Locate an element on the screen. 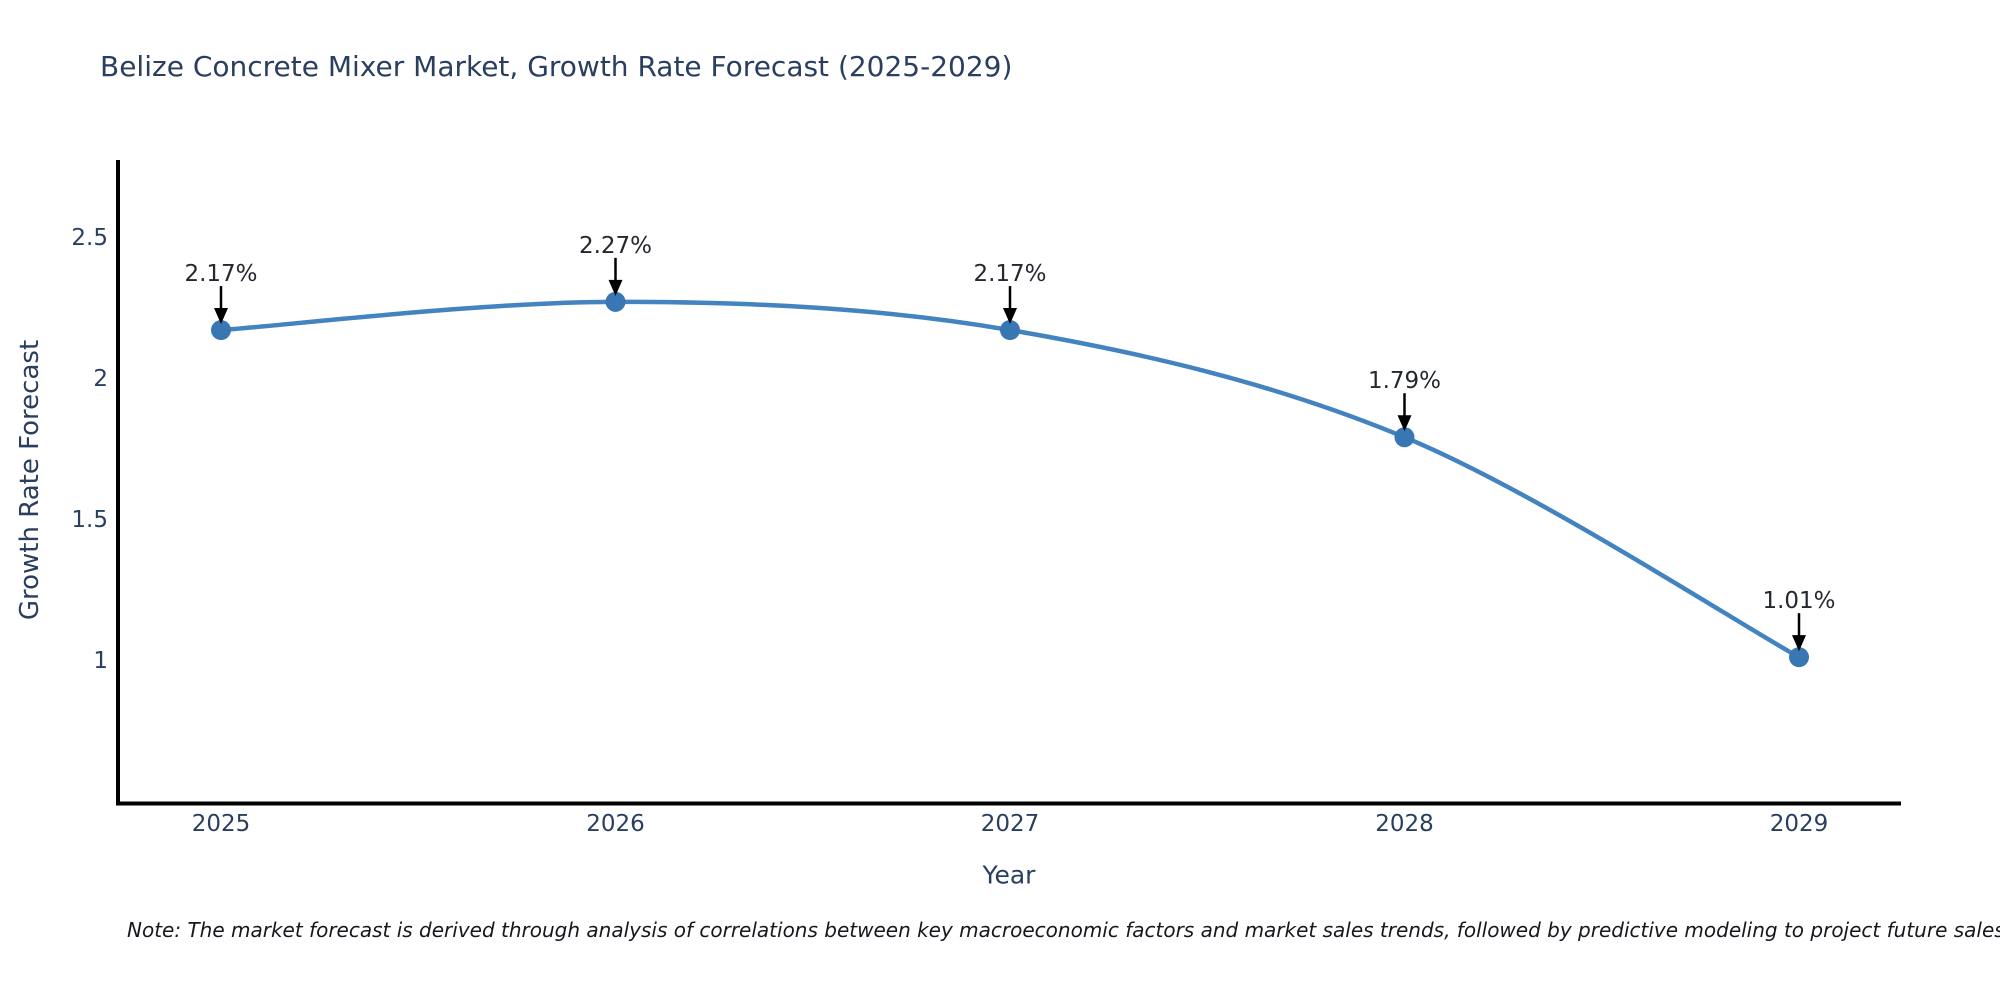 Image resolution: width=2000 pixels, height=1000 pixels. x-tick-label: 2027 is located at coordinates (1010, 824).